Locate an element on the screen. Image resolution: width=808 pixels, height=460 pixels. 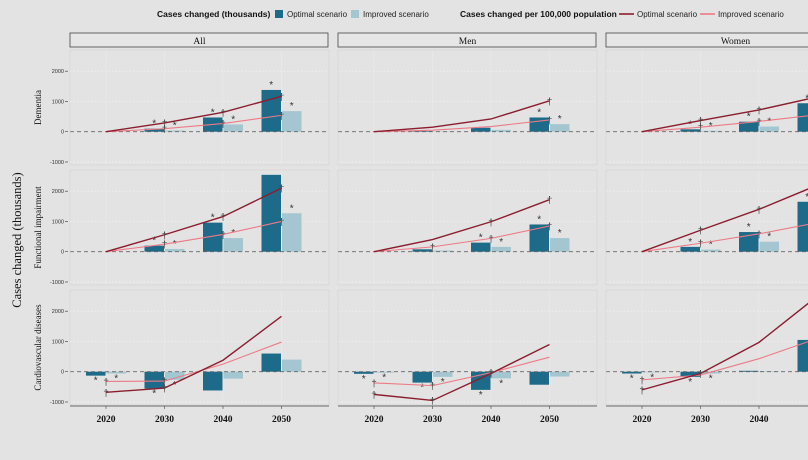
strip-label-all: All is located at coordinates (199, 42).